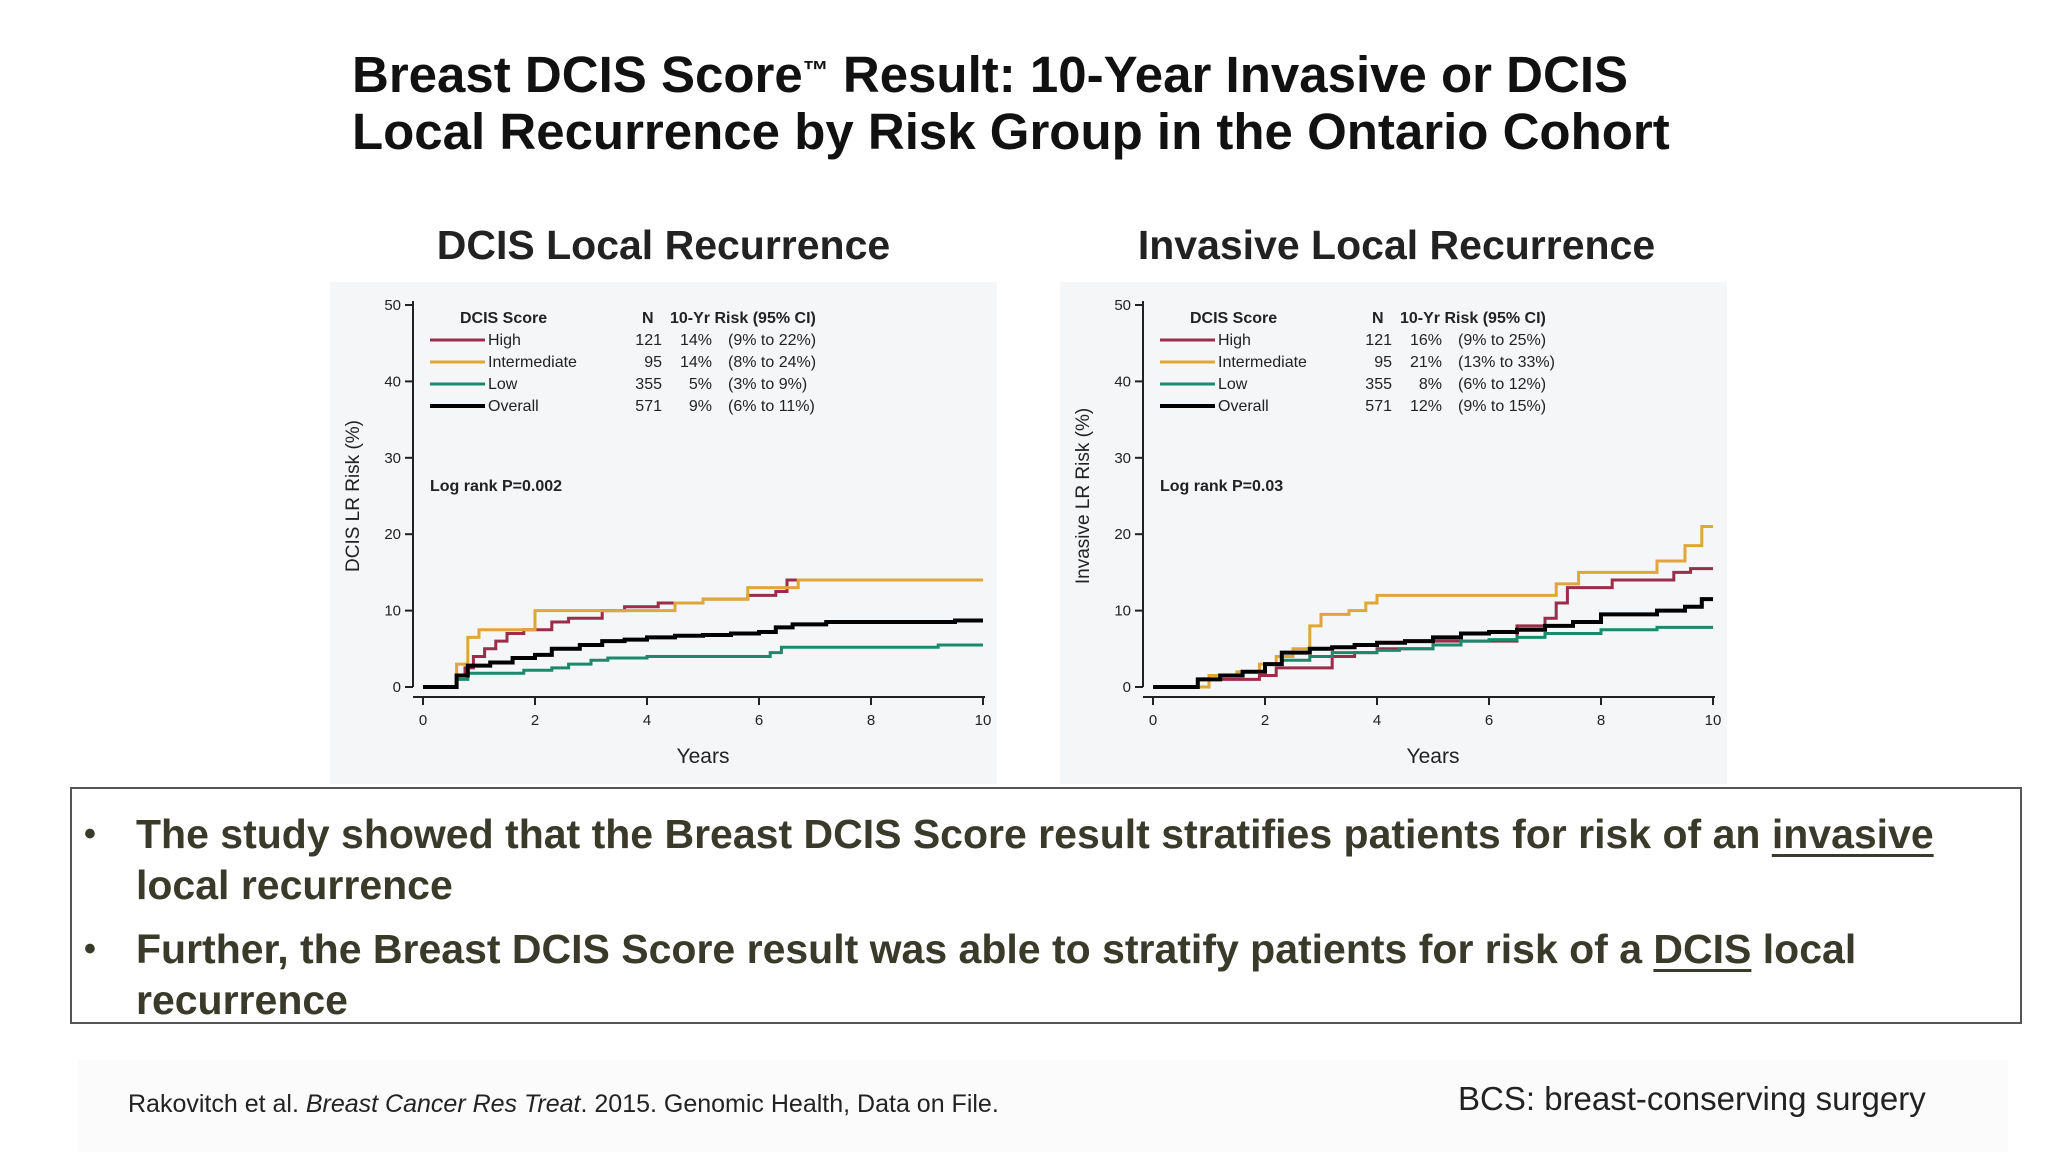 This screenshot has width=2048, height=1152. What do you see at coordinates (1396, 245) in the screenshot?
I see `chart-title-invasive: Invasive Local Recurrence` at bounding box center [1396, 245].